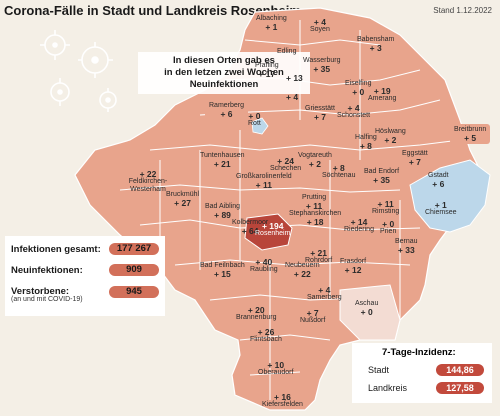  I want to click on rosenheim-city, so click(268, 232).